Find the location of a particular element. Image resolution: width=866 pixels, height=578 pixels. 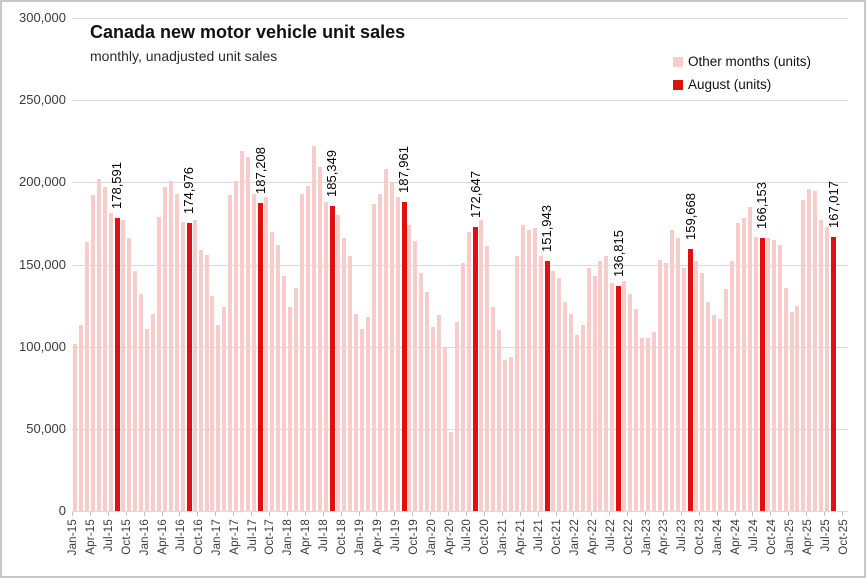

x-axis-label-Apr-15: Apr-15 is located at coordinates (91, 537).